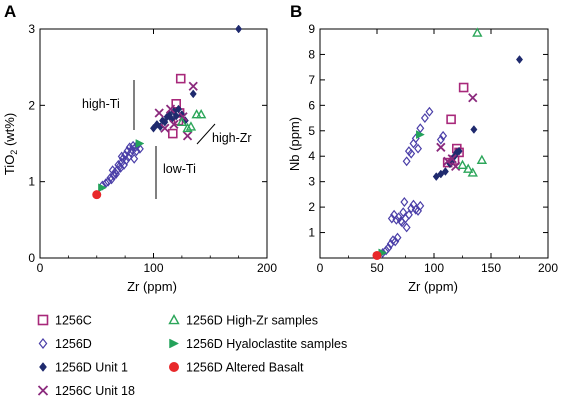 Image resolution: width=561 pixels, height=401 pixels. What do you see at coordinates (236, 368) in the screenshot?
I see `legend-item: 1256D Altered Basalt` at bounding box center [236, 368].